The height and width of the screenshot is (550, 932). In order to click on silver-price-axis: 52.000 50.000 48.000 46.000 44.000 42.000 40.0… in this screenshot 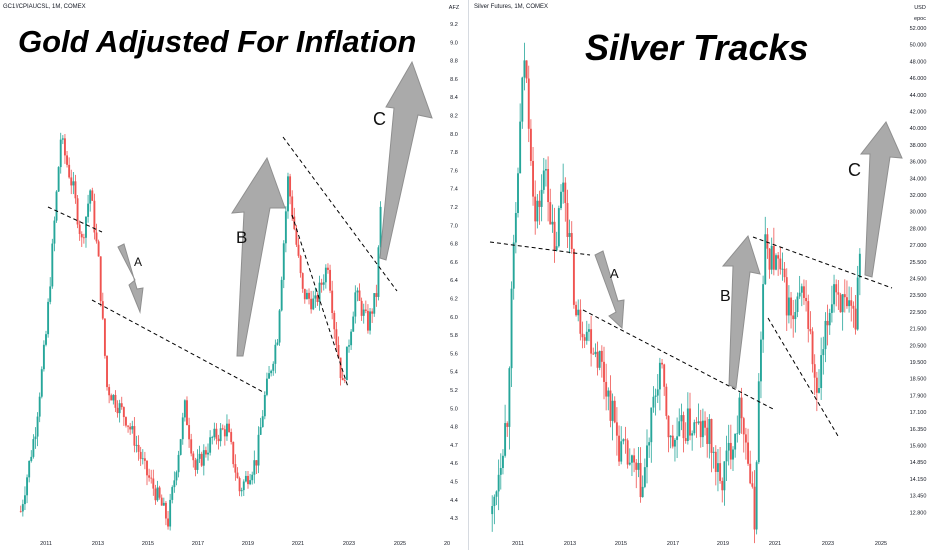, I will do `click(918, 271)`.